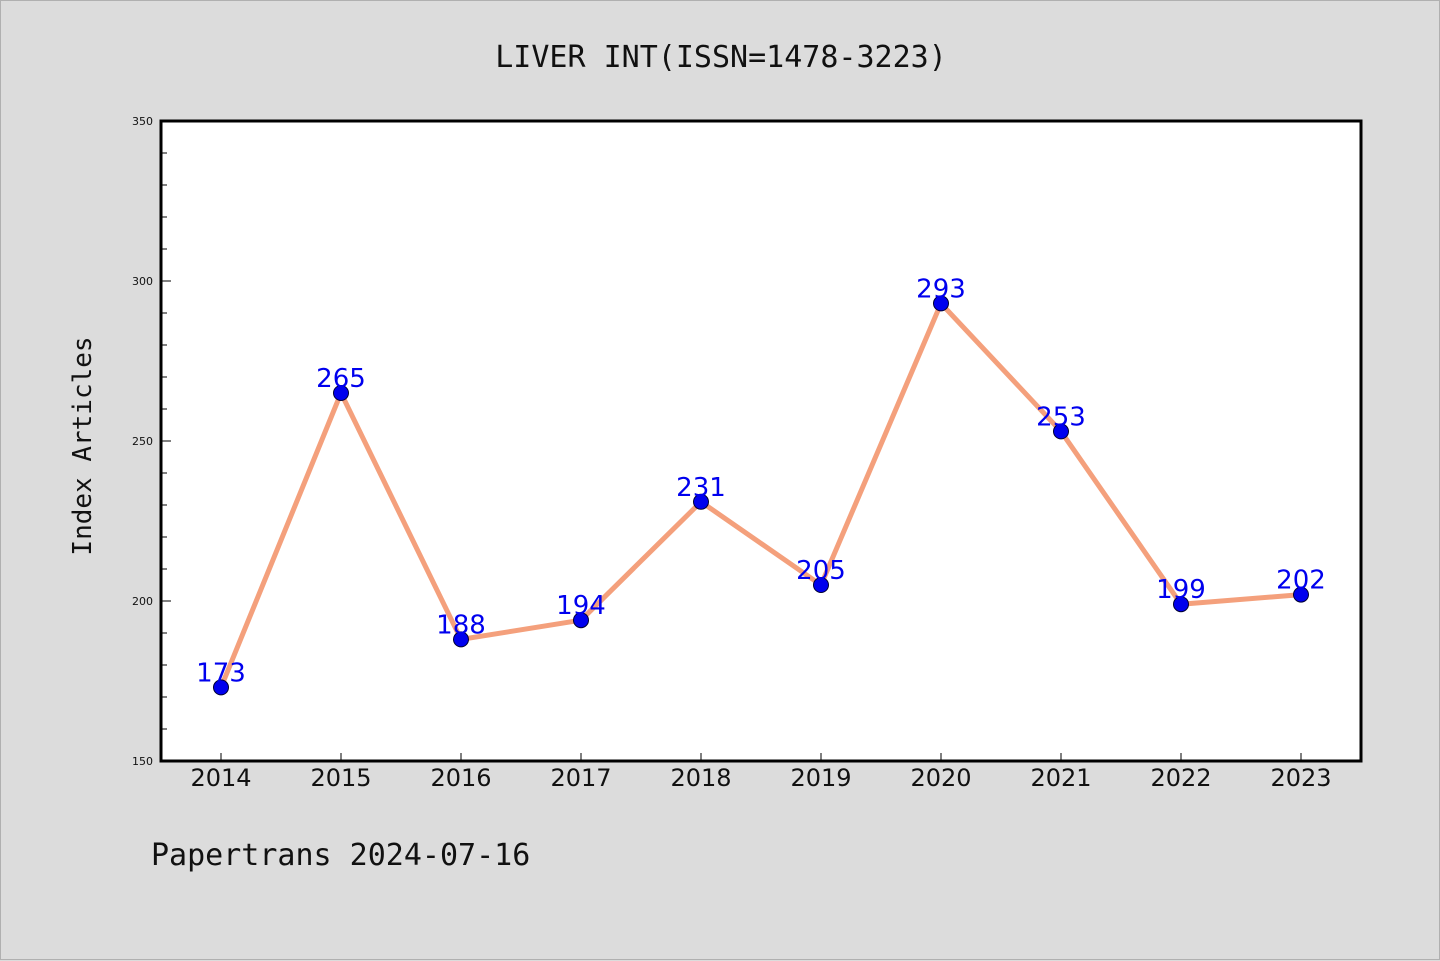 This screenshot has width=1440, height=961. What do you see at coordinates (820, 778) in the screenshot?
I see `x-tick-label: 2019` at bounding box center [820, 778].